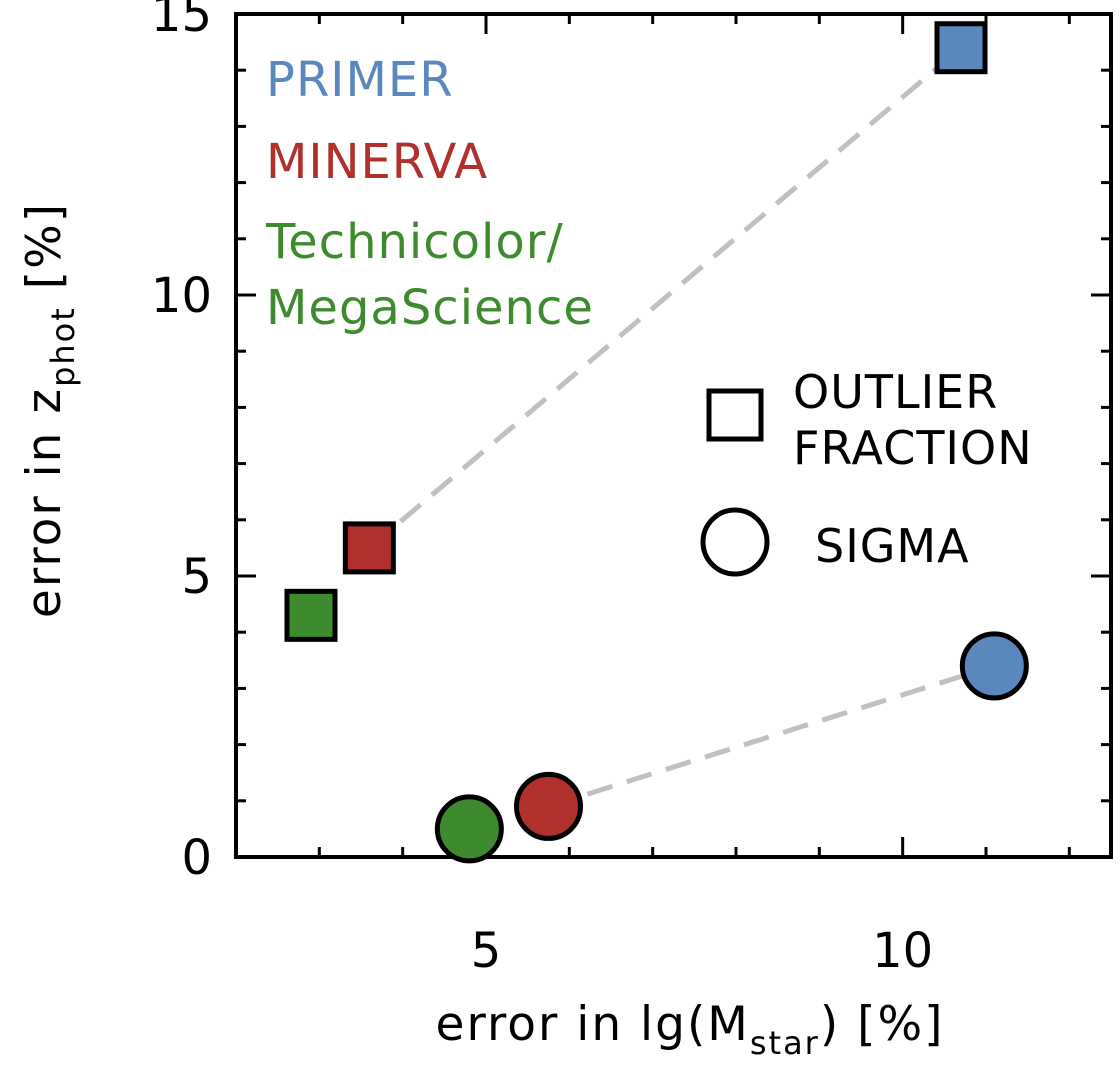  Describe the element at coordinates (196, 577) in the screenshot. I see `y-tick-label: 5` at that location.